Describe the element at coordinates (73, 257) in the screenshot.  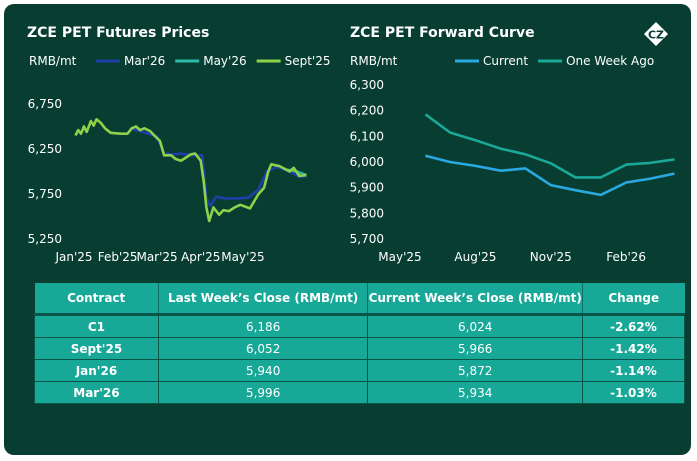
I see `x-tick-label: Jan'25` at that location.